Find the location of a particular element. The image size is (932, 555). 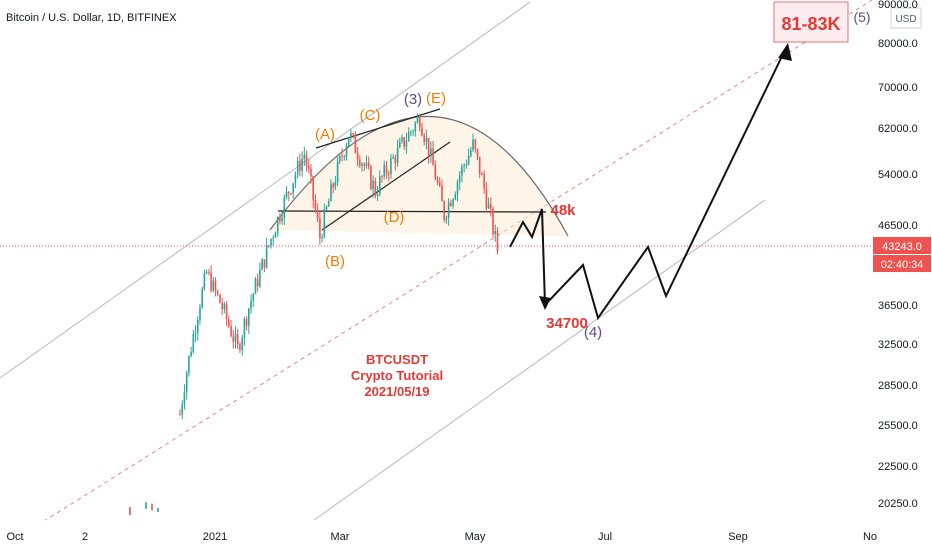

time-tick-6: Sep is located at coordinates (738, 537).